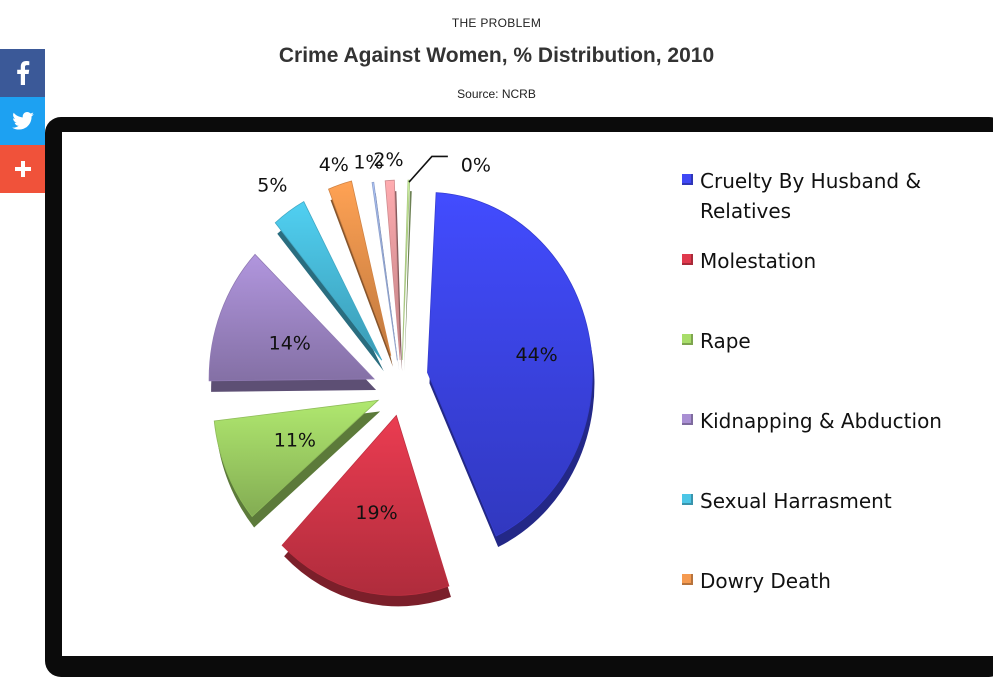 The image size is (993, 677). What do you see at coordinates (765, 581) in the screenshot?
I see `legend-label: Dowry Death` at bounding box center [765, 581].